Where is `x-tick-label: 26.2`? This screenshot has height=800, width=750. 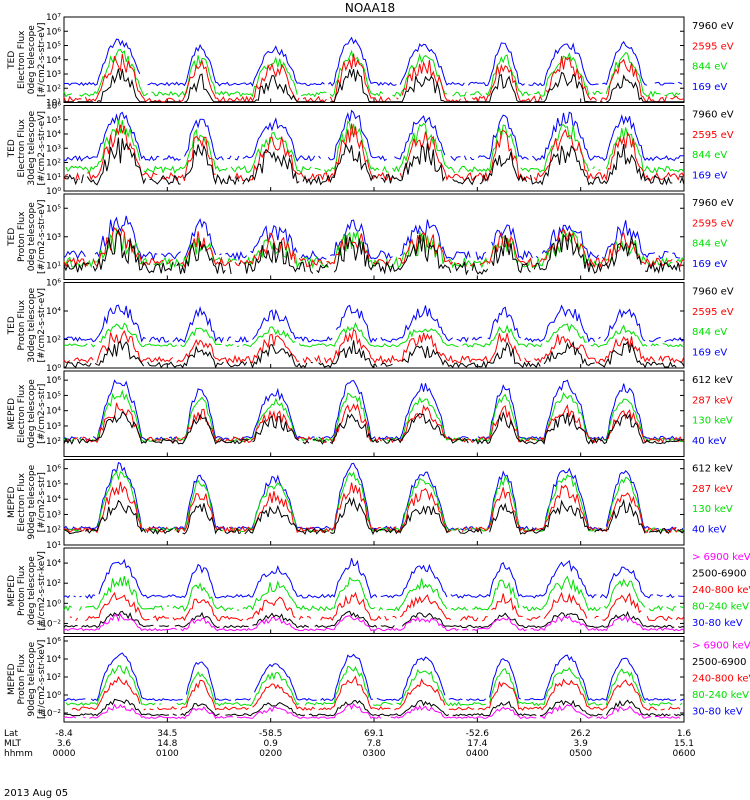
x-tick-label: 26.2 is located at coordinates (581, 734).